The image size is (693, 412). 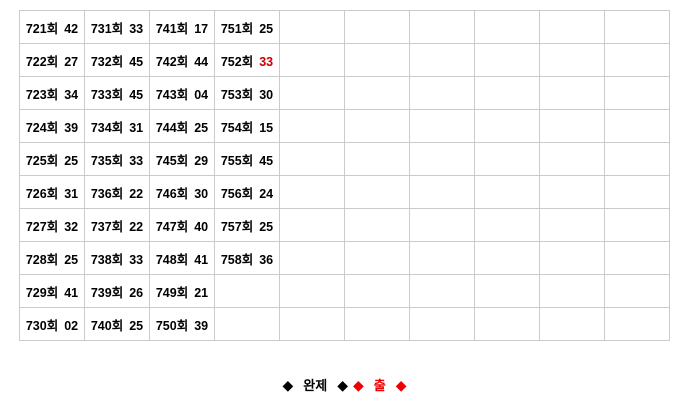 What do you see at coordinates (237, 94) in the screenshot?
I see `round-label: 753회` at bounding box center [237, 94].